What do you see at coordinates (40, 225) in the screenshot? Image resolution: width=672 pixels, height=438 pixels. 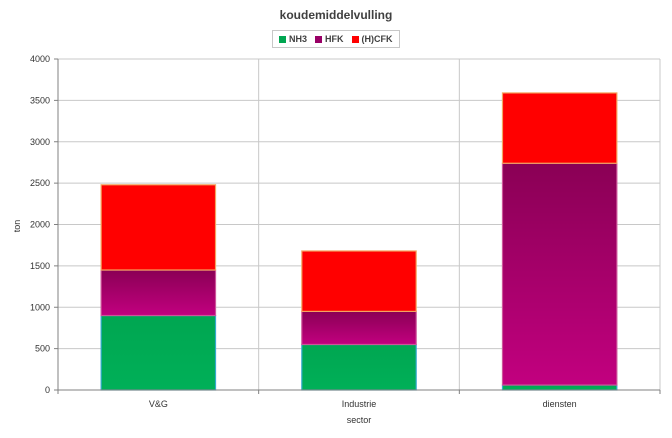 I see `y-tick-label: 2000` at bounding box center [40, 225].